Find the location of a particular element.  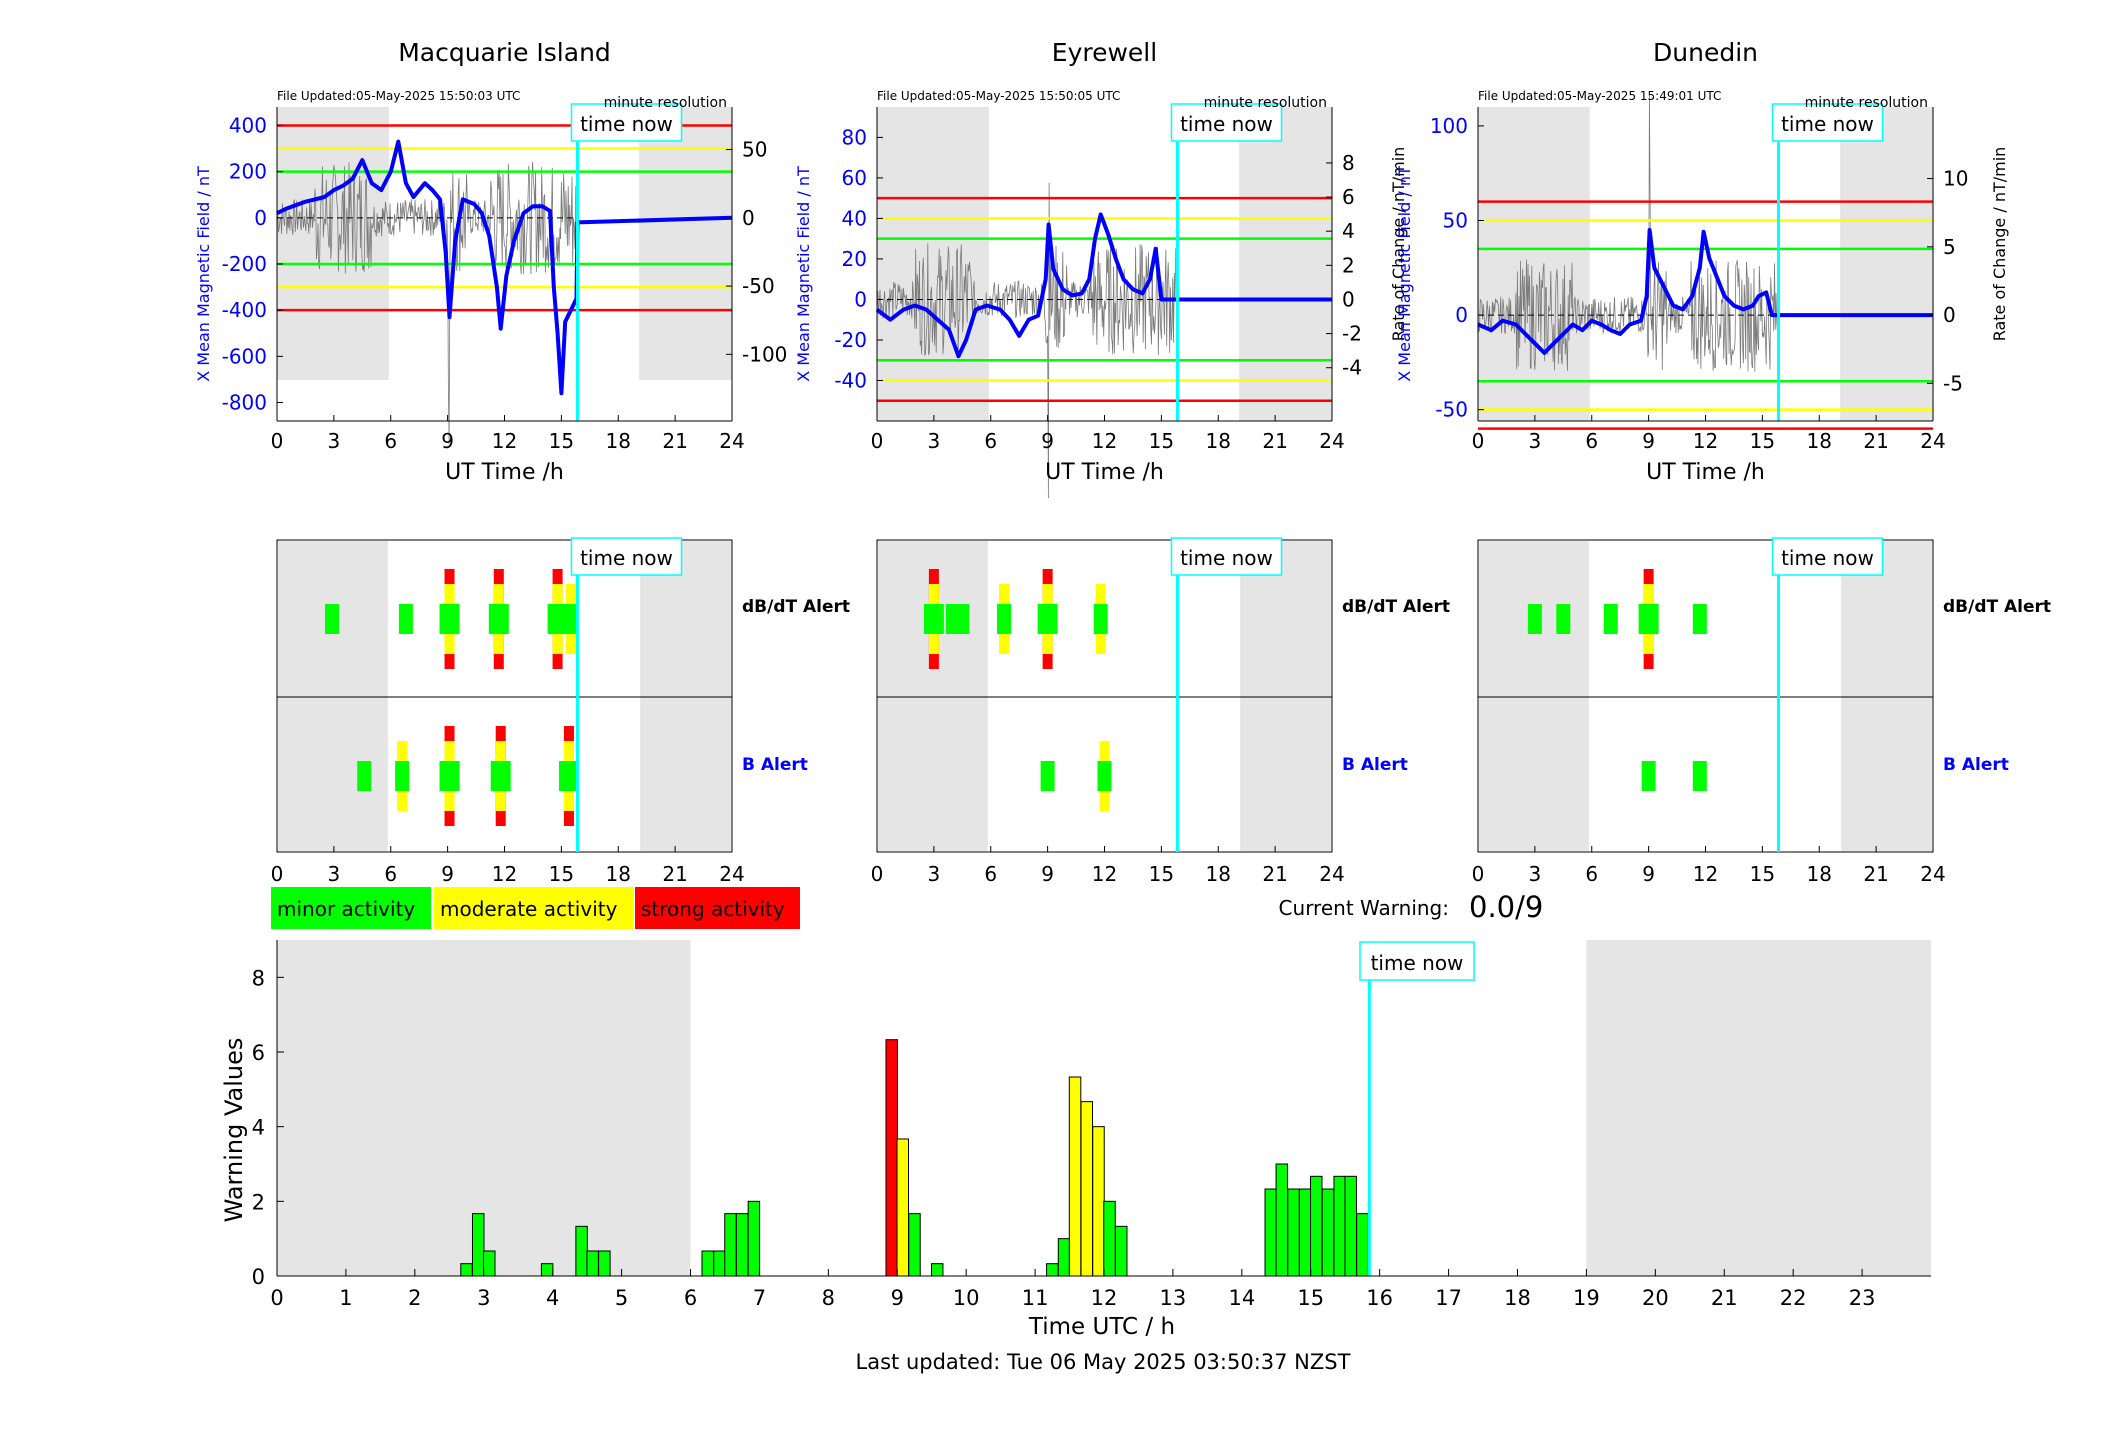

warning-x-axis-label: Time UTC / h is located at coordinates (1101, 1327).